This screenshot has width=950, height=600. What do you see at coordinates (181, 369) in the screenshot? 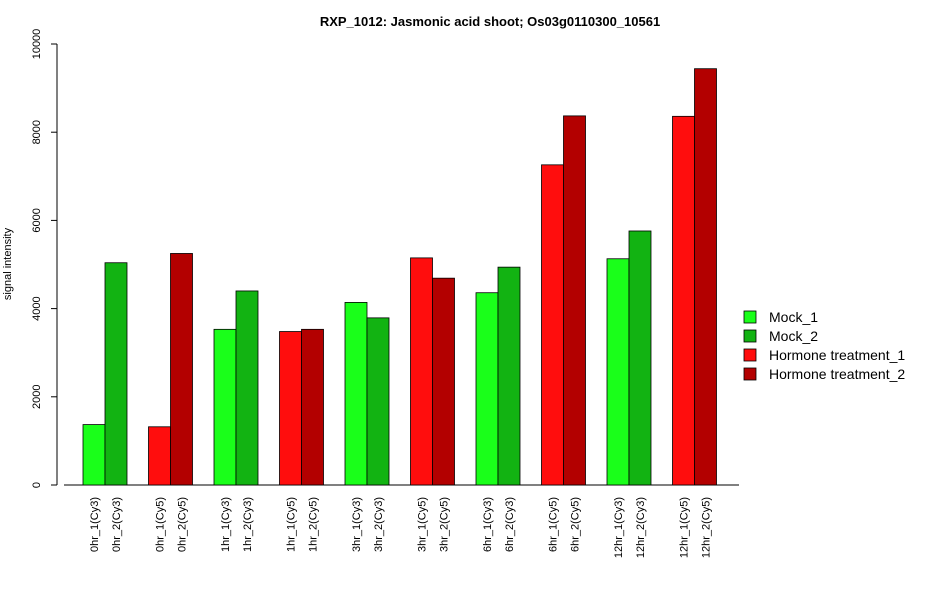
I see `bar-0hr_2(Cy5)` at bounding box center [181, 369].